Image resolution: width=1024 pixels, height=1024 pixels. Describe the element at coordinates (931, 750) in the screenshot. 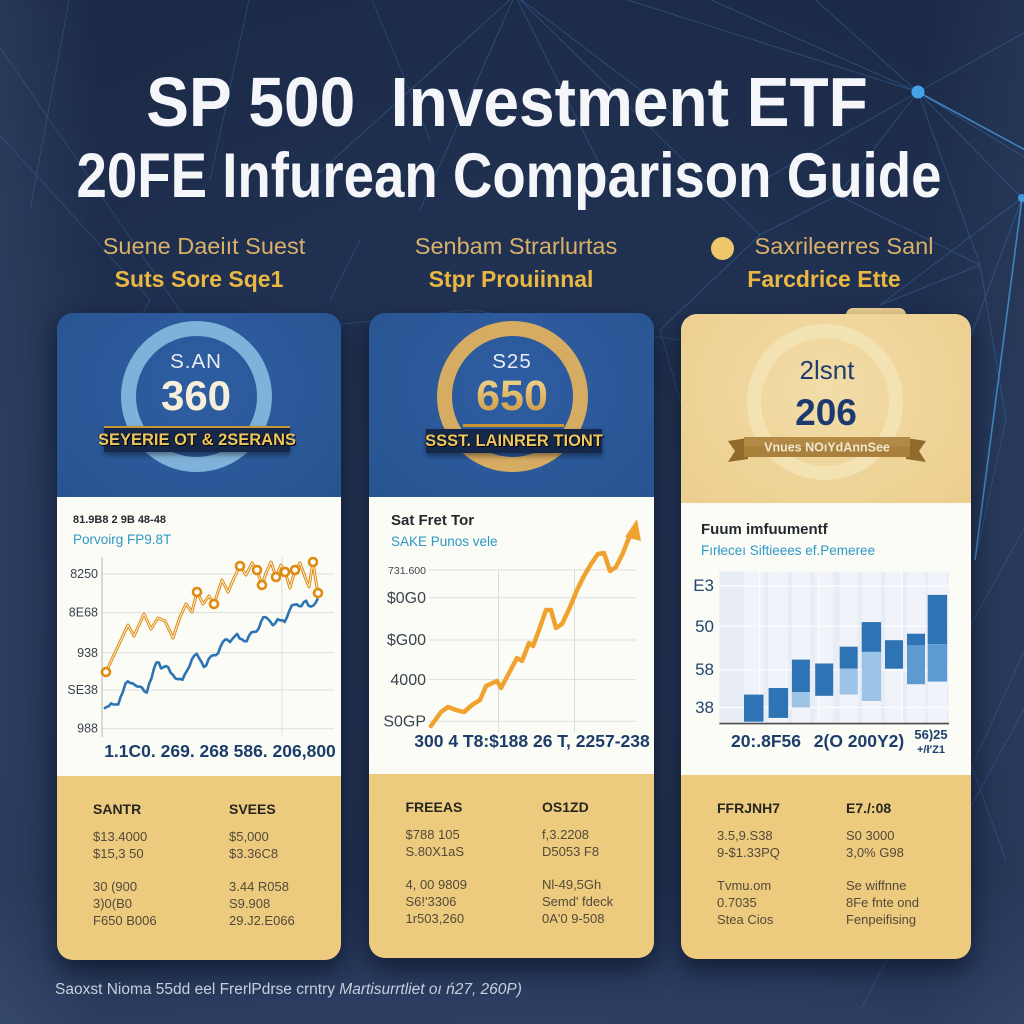

I see `svg-text: +/ł'Z1` at that location.